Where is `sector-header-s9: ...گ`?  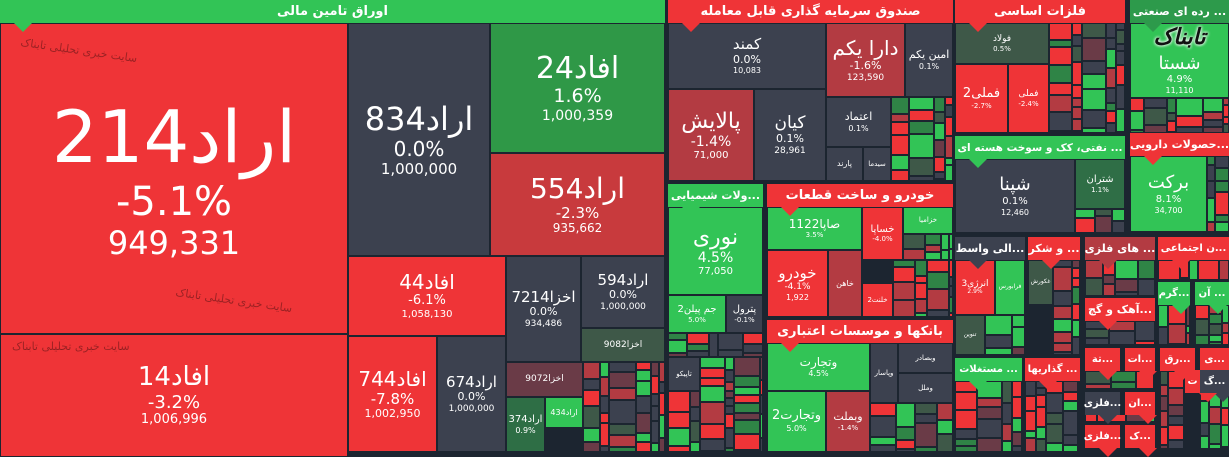
sector-header-s9: ...گ is located at coordinates (1214, 386).